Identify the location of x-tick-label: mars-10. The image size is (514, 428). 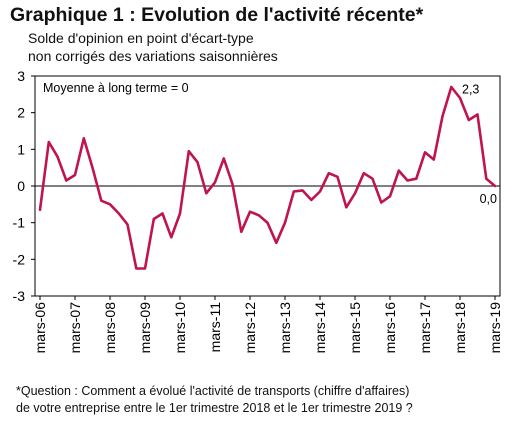
(180, 328).